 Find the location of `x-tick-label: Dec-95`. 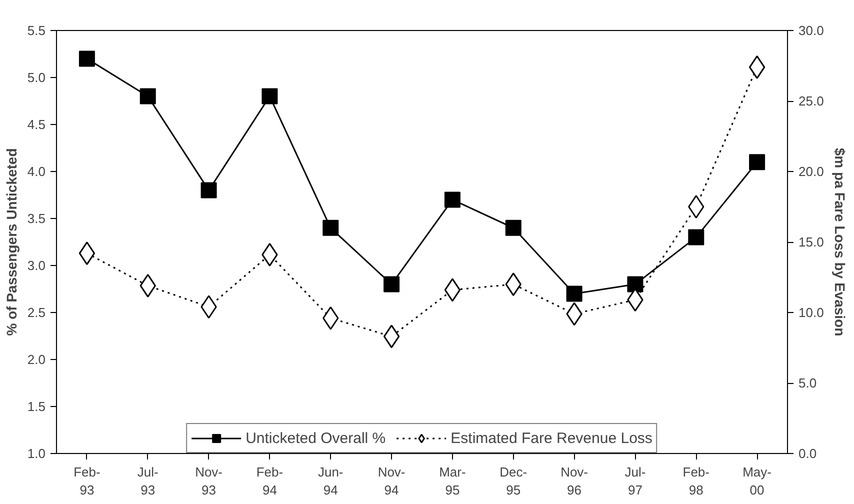

x-tick-label: Dec-95 is located at coordinates (514, 481).